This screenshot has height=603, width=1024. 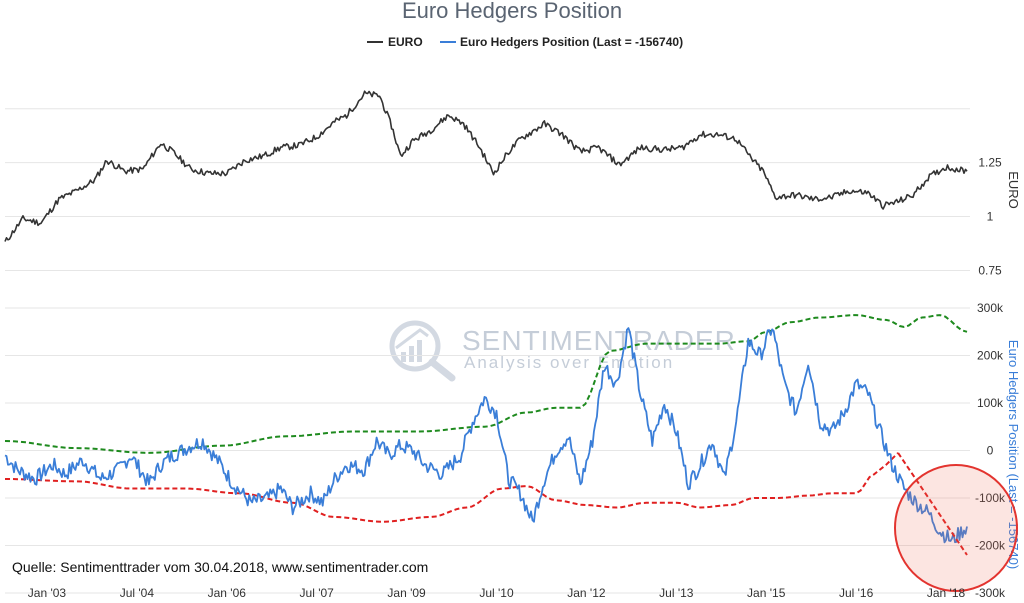 I want to click on y-tick-label-lower: -300k, so click(x=990, y=593).